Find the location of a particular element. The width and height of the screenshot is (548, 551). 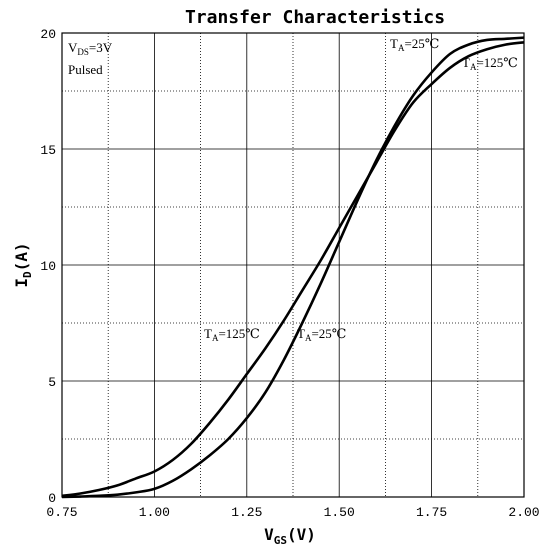

label-ta-25-lower: TA=25℃ is located at coordinates (321, 334).